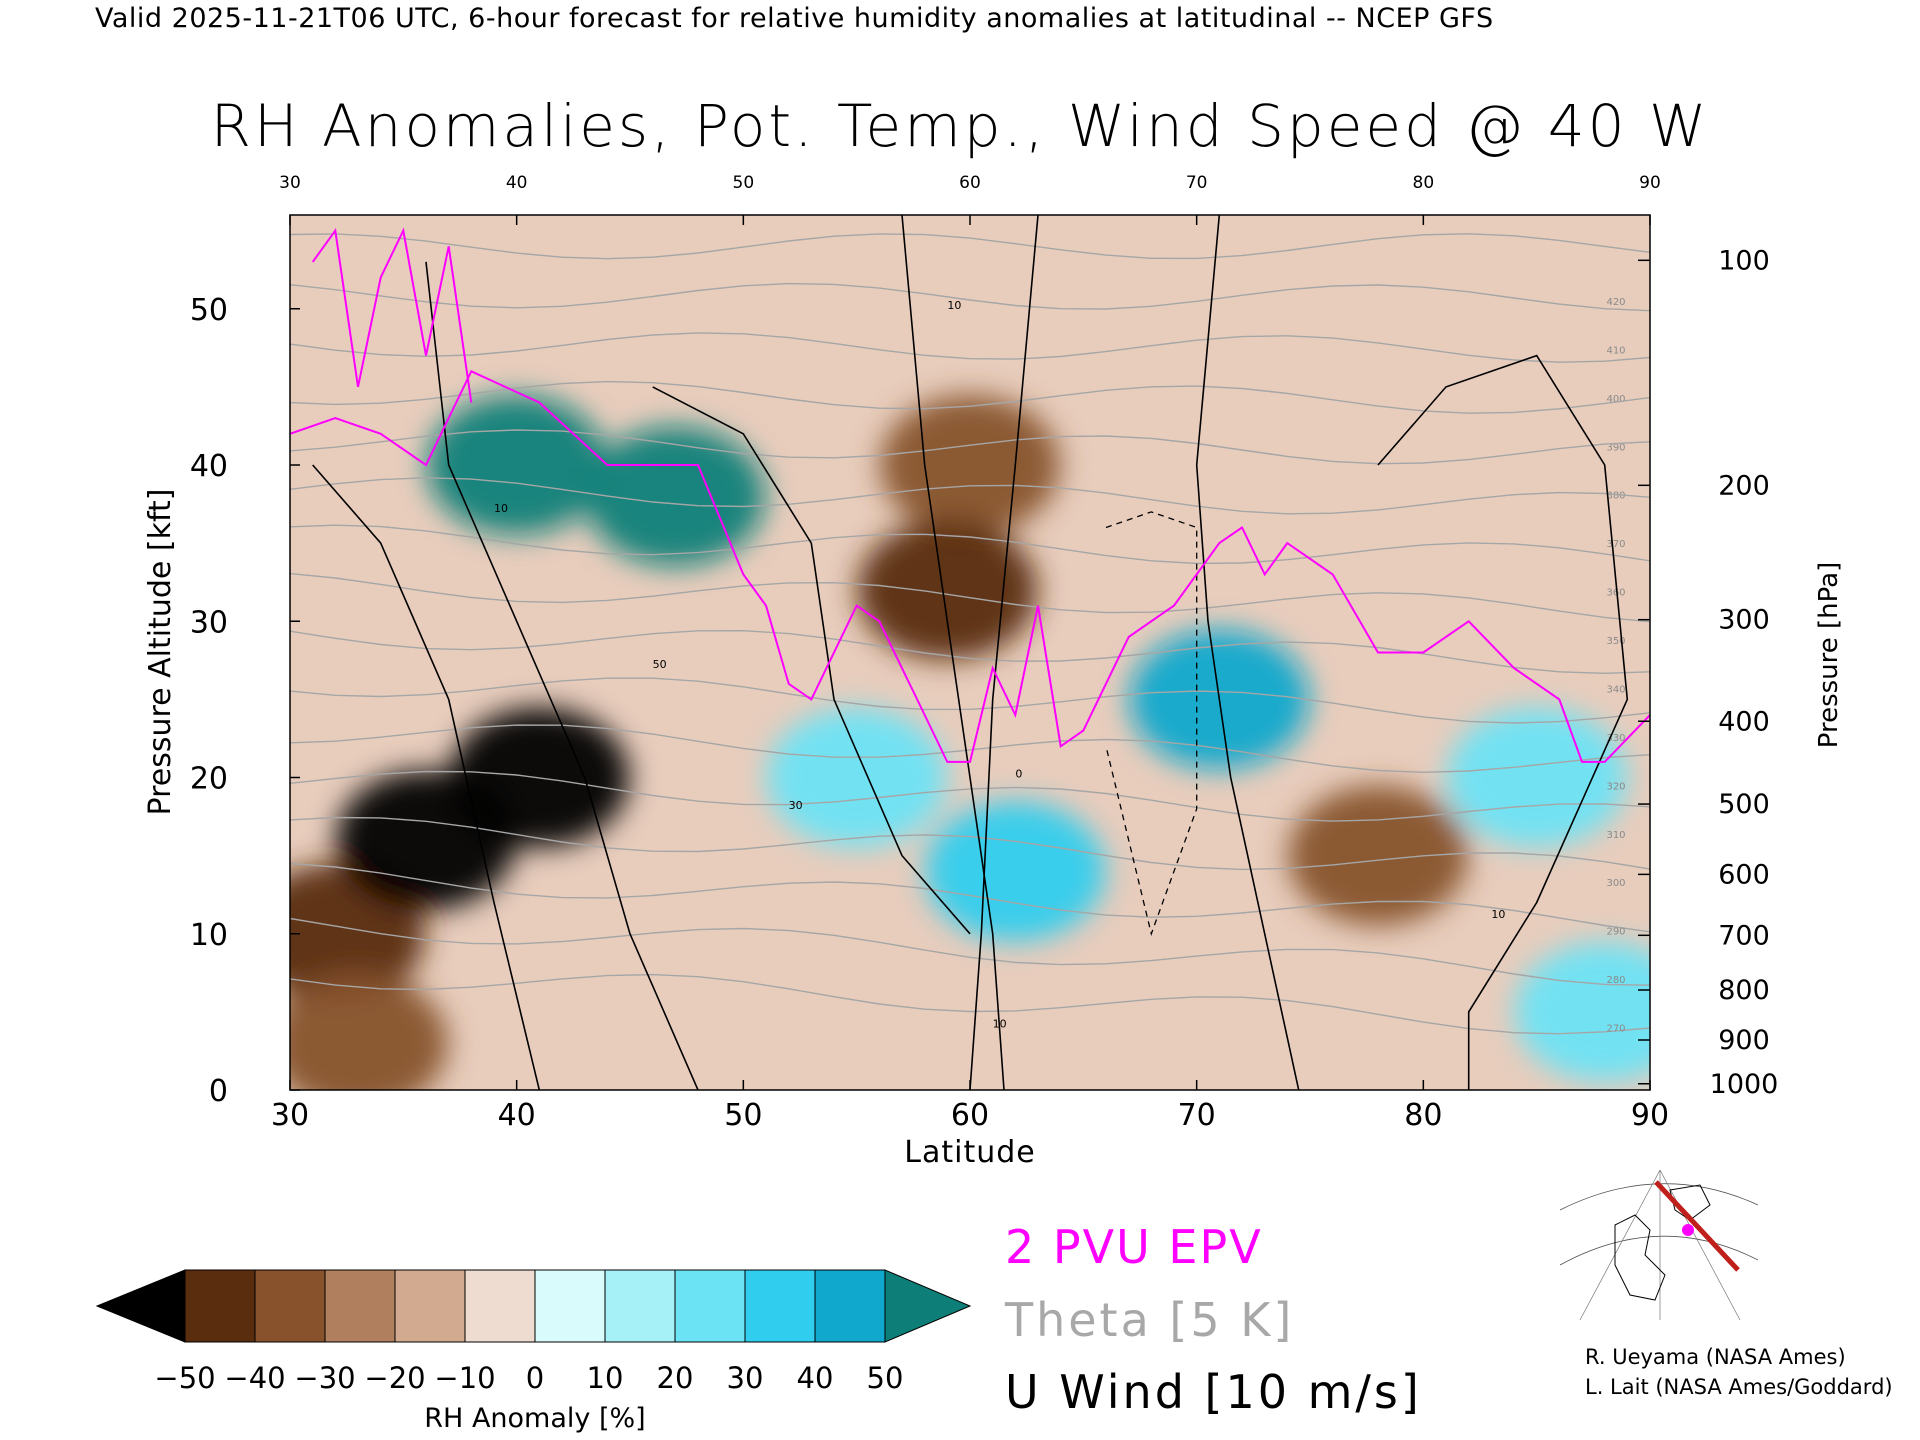 This screenshot has height=1440, width=1920. What do you see at coordinates (1829, 655) in the screenshot?
I see `y2-axis-label: Pressure [hPa]` at bounding box center [1829, 655].